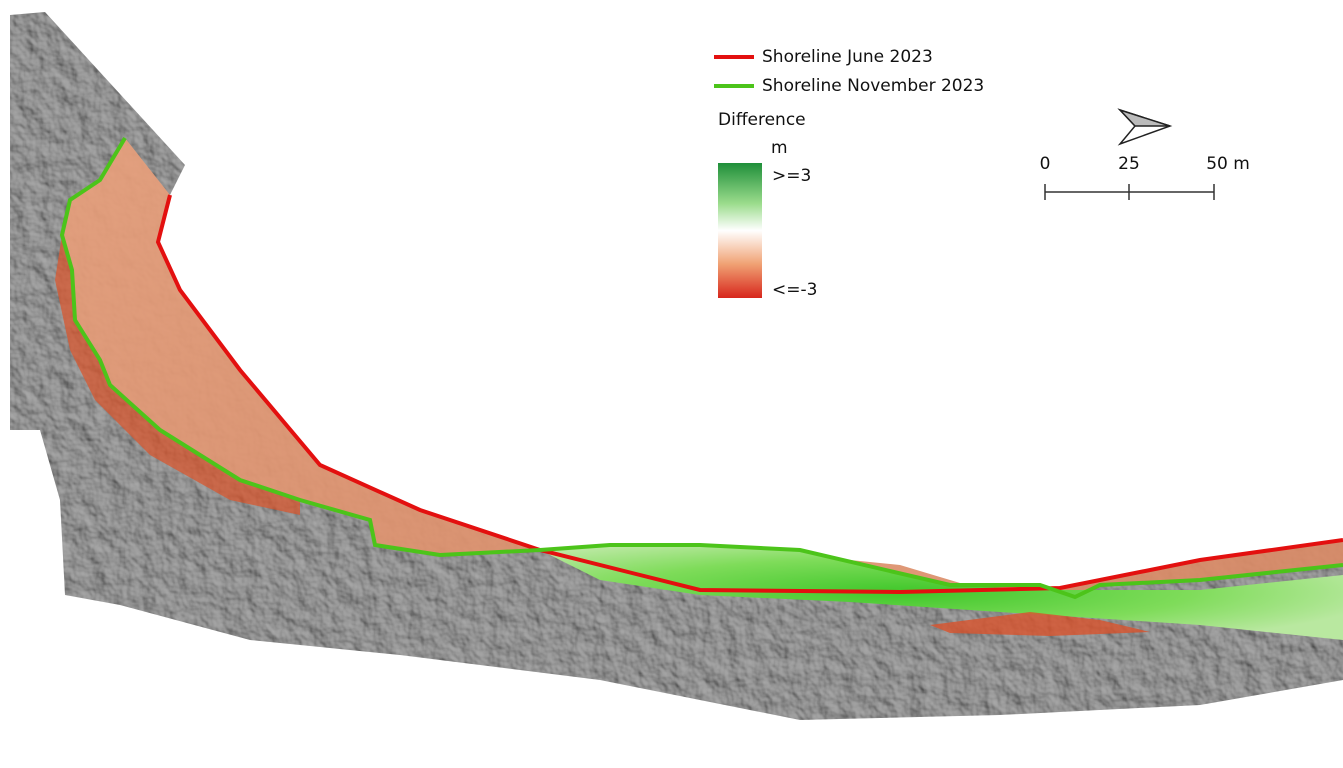 The height and width of the screenshot is (768, 1343). Describe the element at coordinates (1045, 164) in the screenshot. I see `scale-label: 0` at that location.